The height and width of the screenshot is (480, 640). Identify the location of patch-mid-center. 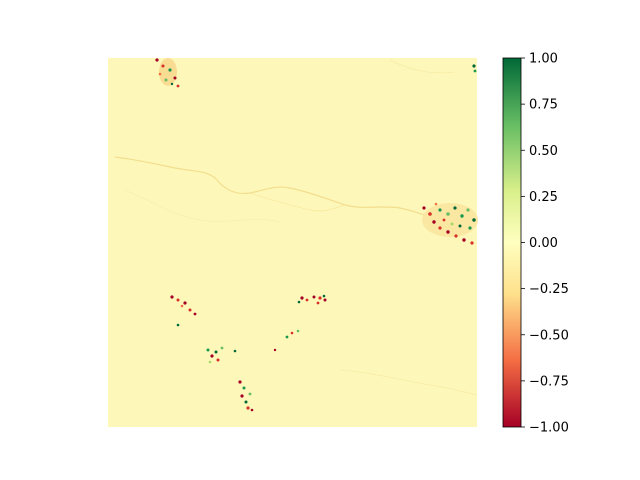
(312, 299).